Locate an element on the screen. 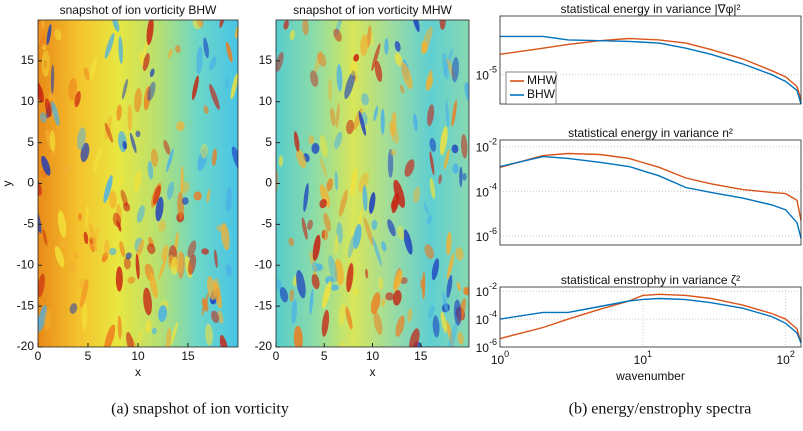 The width and height of the screenshot is (803, 431). x-tick-label: 0 is located at coordinates (276, 356).